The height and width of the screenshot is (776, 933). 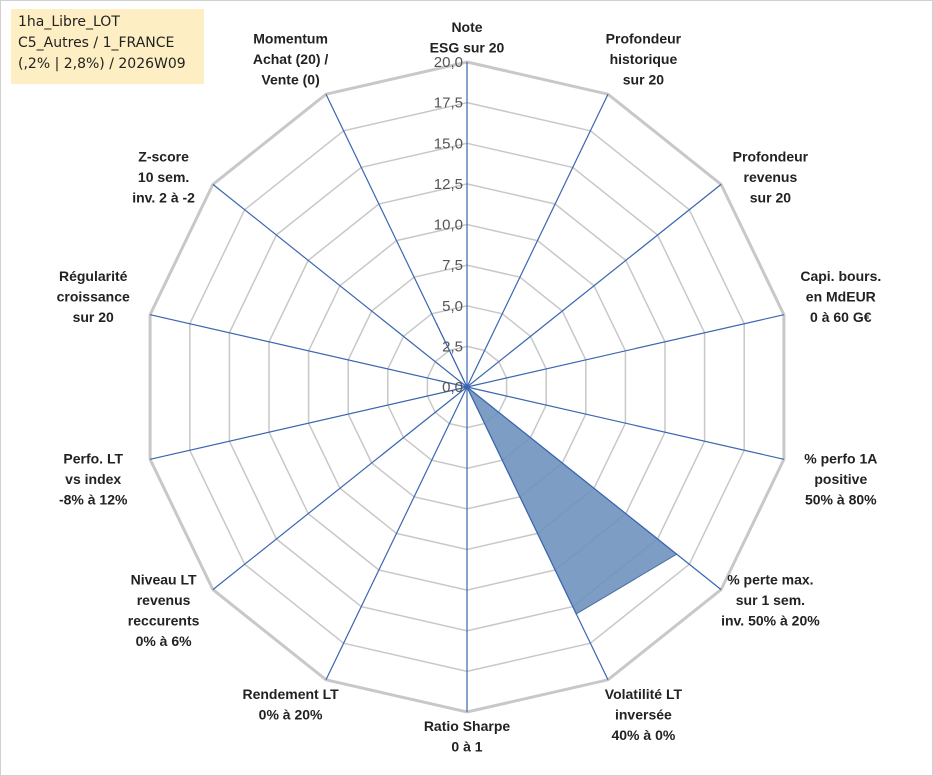 I want to click on info-line-1: 1ha_Libre_LOT, so click(x=69, y=22).